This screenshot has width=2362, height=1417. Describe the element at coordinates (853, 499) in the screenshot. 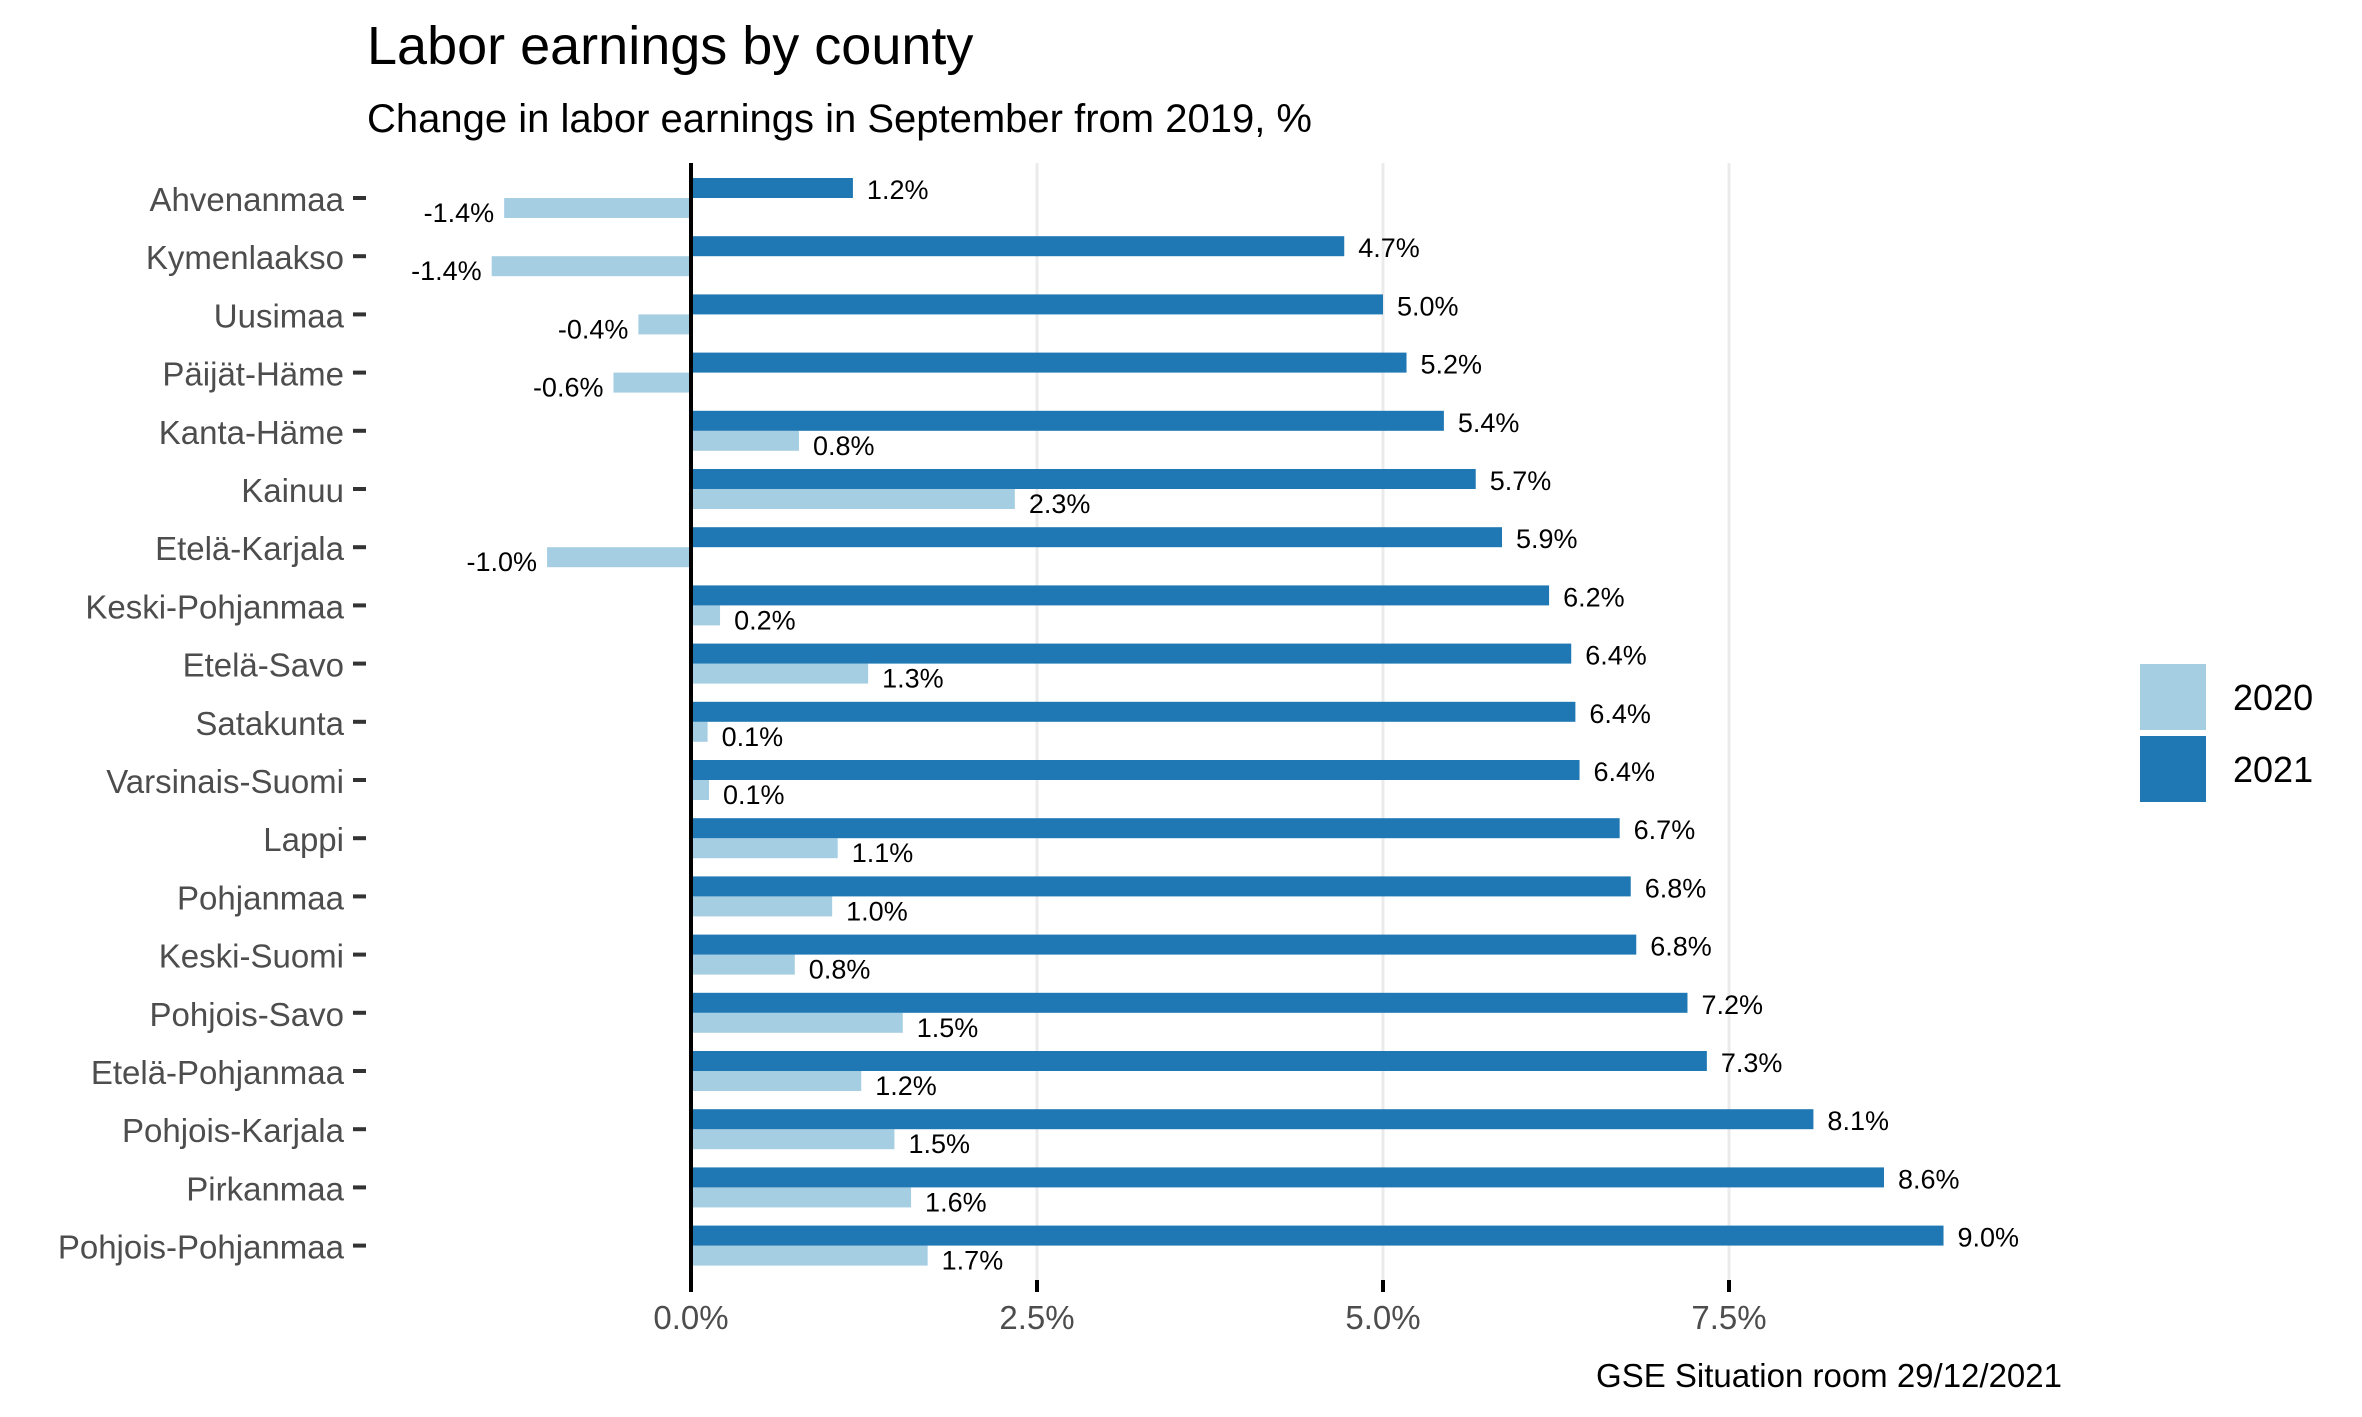

I see `bar-2020-kainuu` at that location.